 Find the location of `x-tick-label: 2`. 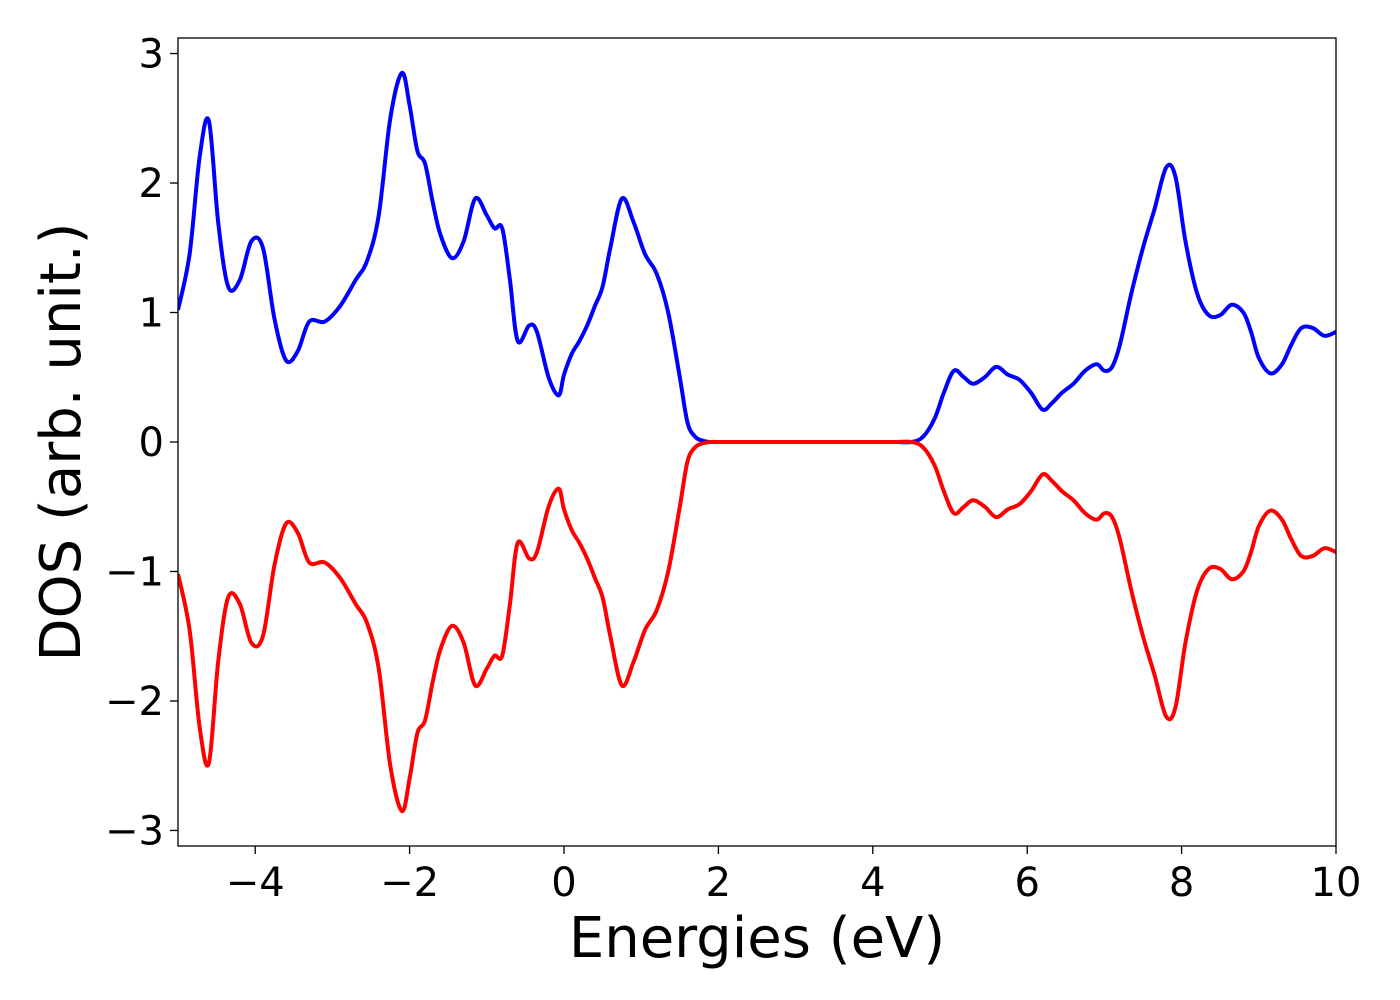

x-tick-label: 2 is located at coordinates (718, 883).